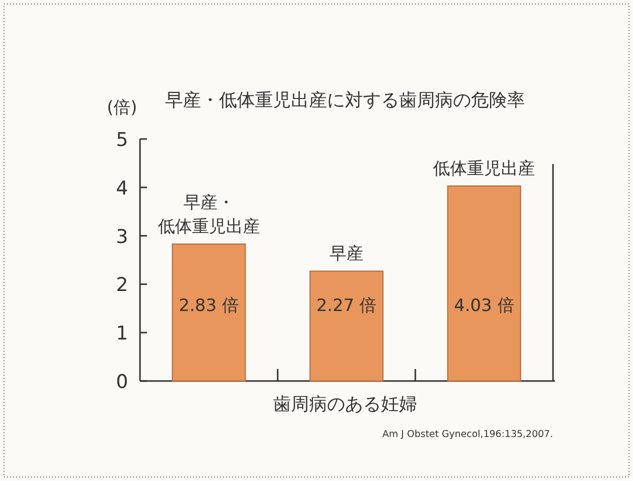  I want to click on y-tick-label: 2, so click(122, 285).